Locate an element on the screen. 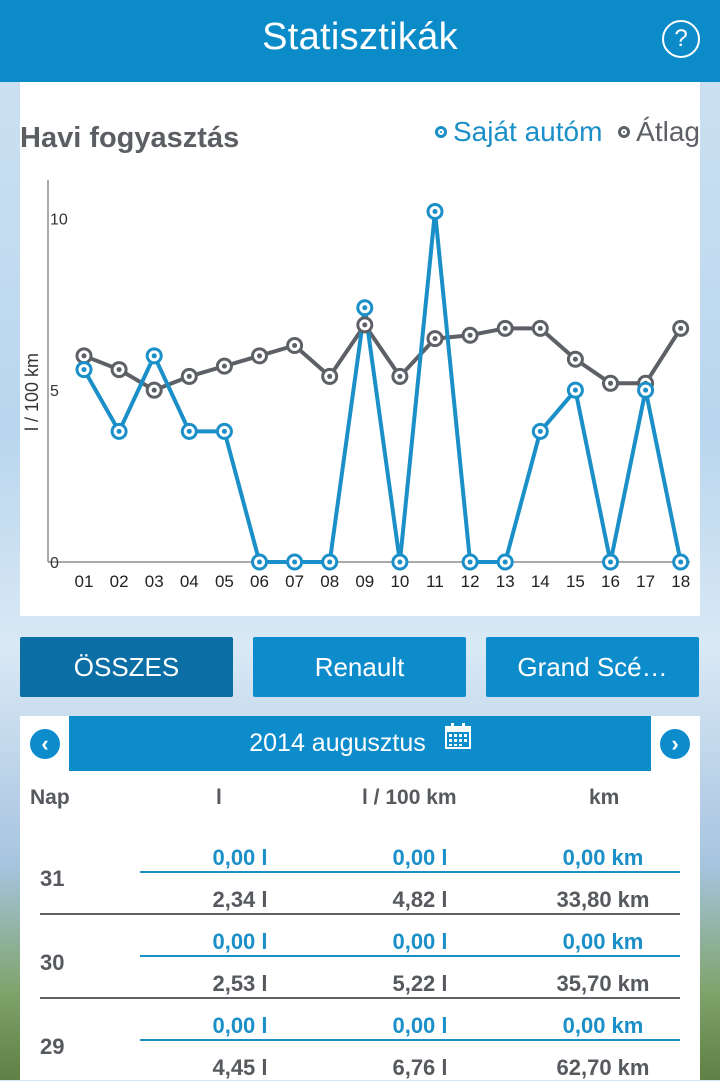 This screenshot has height=1081, width=720. legend-own: Saját autóm is located at coordinates (518, 132).